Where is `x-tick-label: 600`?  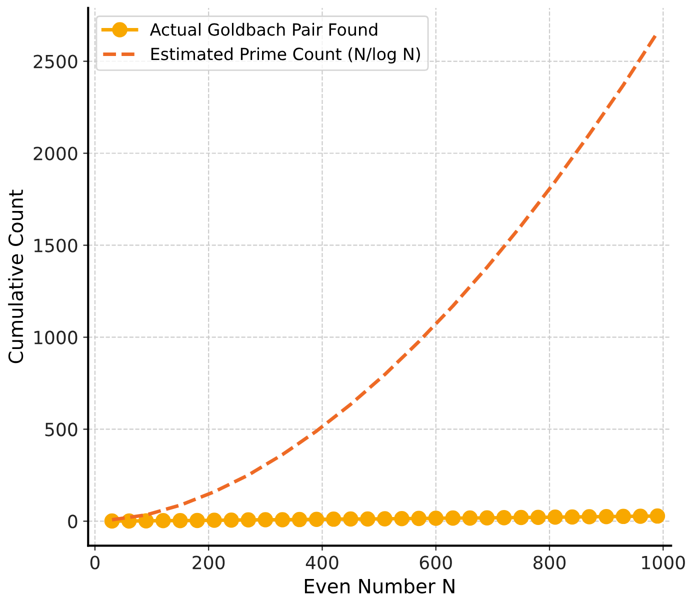
x-tick-label: 600 is located at coordinates (436, 563).